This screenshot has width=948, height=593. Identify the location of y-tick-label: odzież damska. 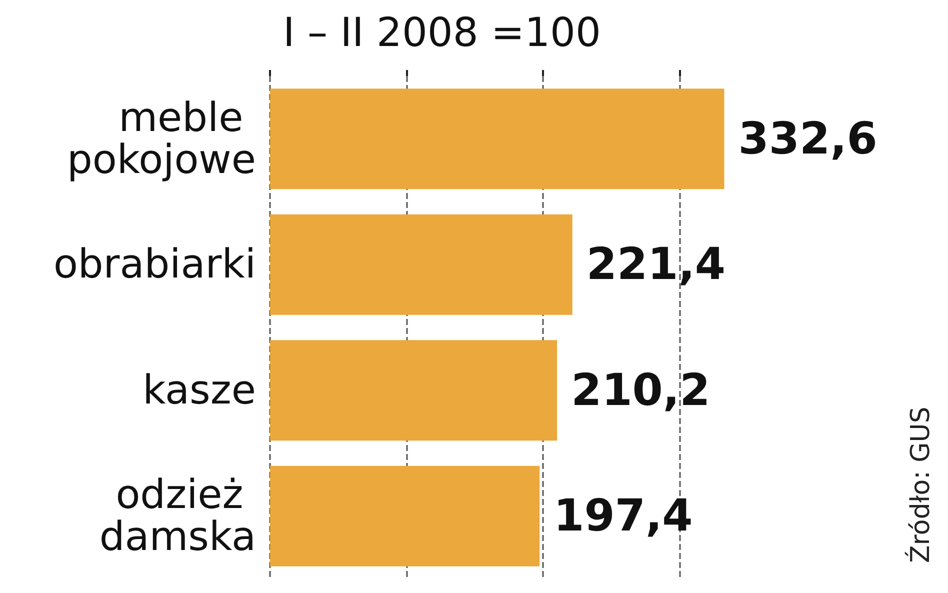
(177, 516).